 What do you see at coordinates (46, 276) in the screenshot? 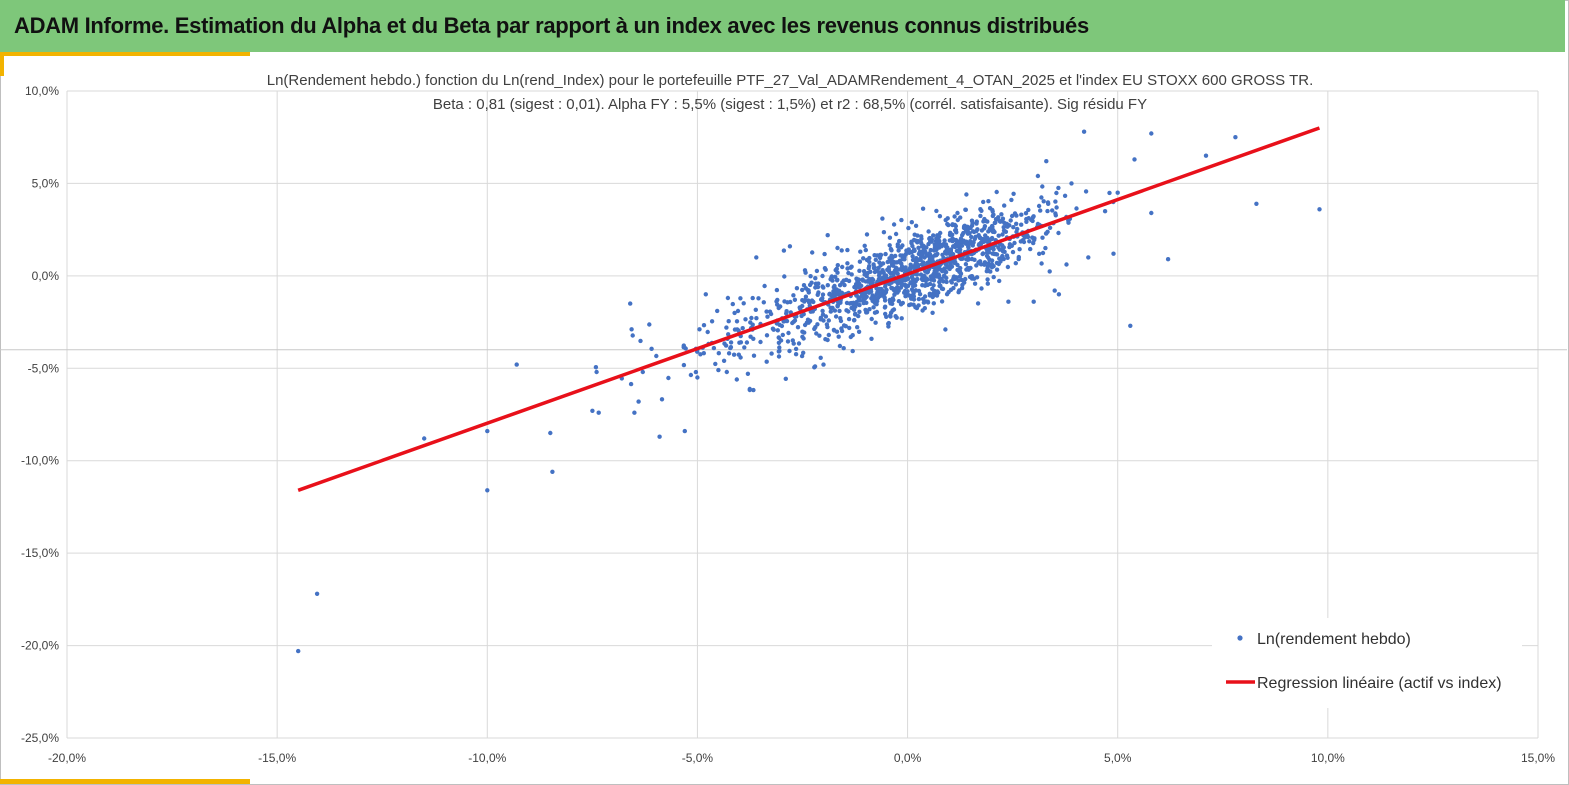
I see `y-tick-label: 0,0%` at bounding box center [46, 276].